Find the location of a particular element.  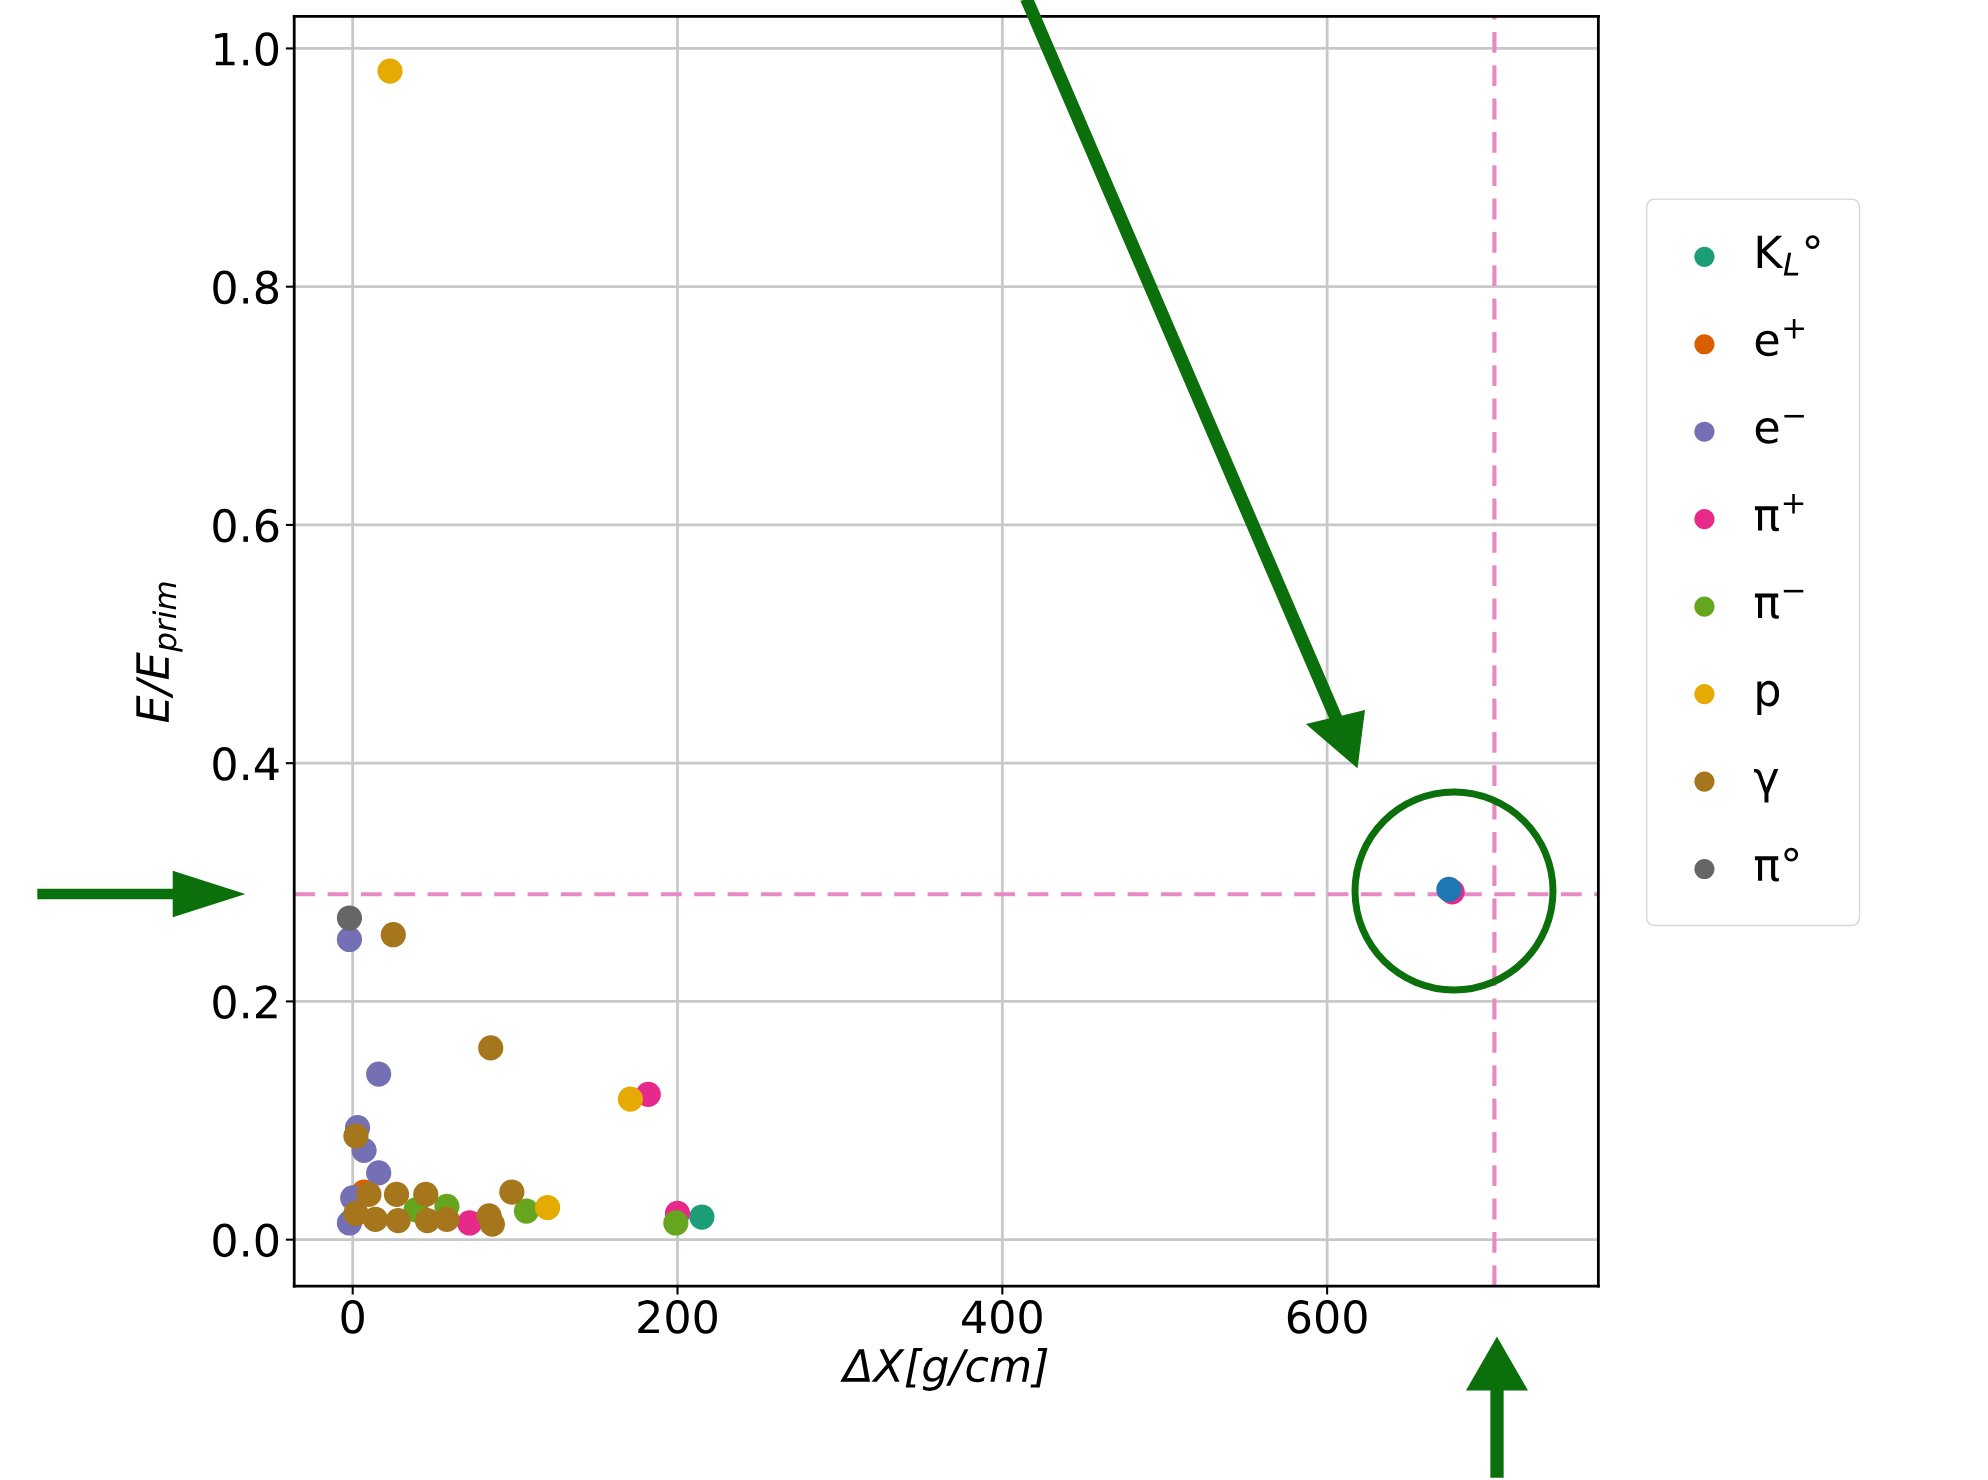

legend-label: π$^{−}$ is located at coordinates (1779, 604).